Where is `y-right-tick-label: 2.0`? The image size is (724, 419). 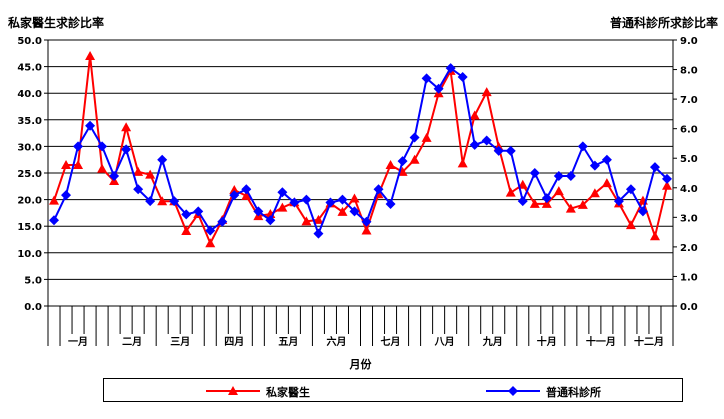
y-right-tick-label: 2.0 is located at coordinates (689, 248).